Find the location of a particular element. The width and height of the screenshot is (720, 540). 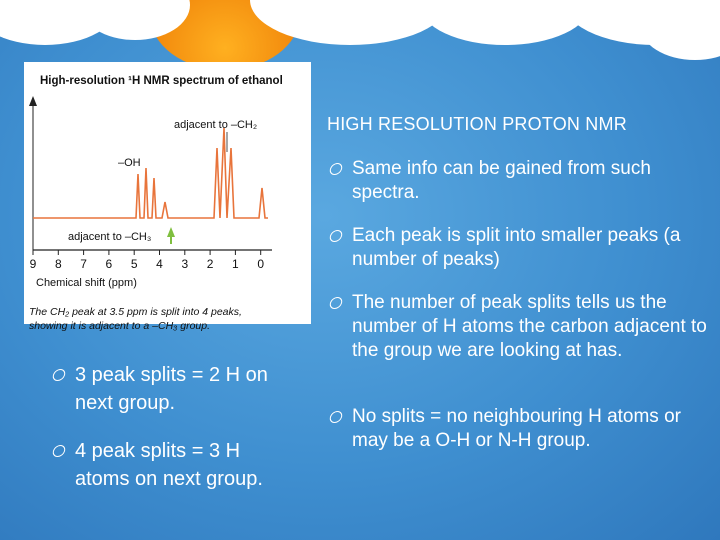

x-tick-label: 5 is located at coordinates (134, 264).